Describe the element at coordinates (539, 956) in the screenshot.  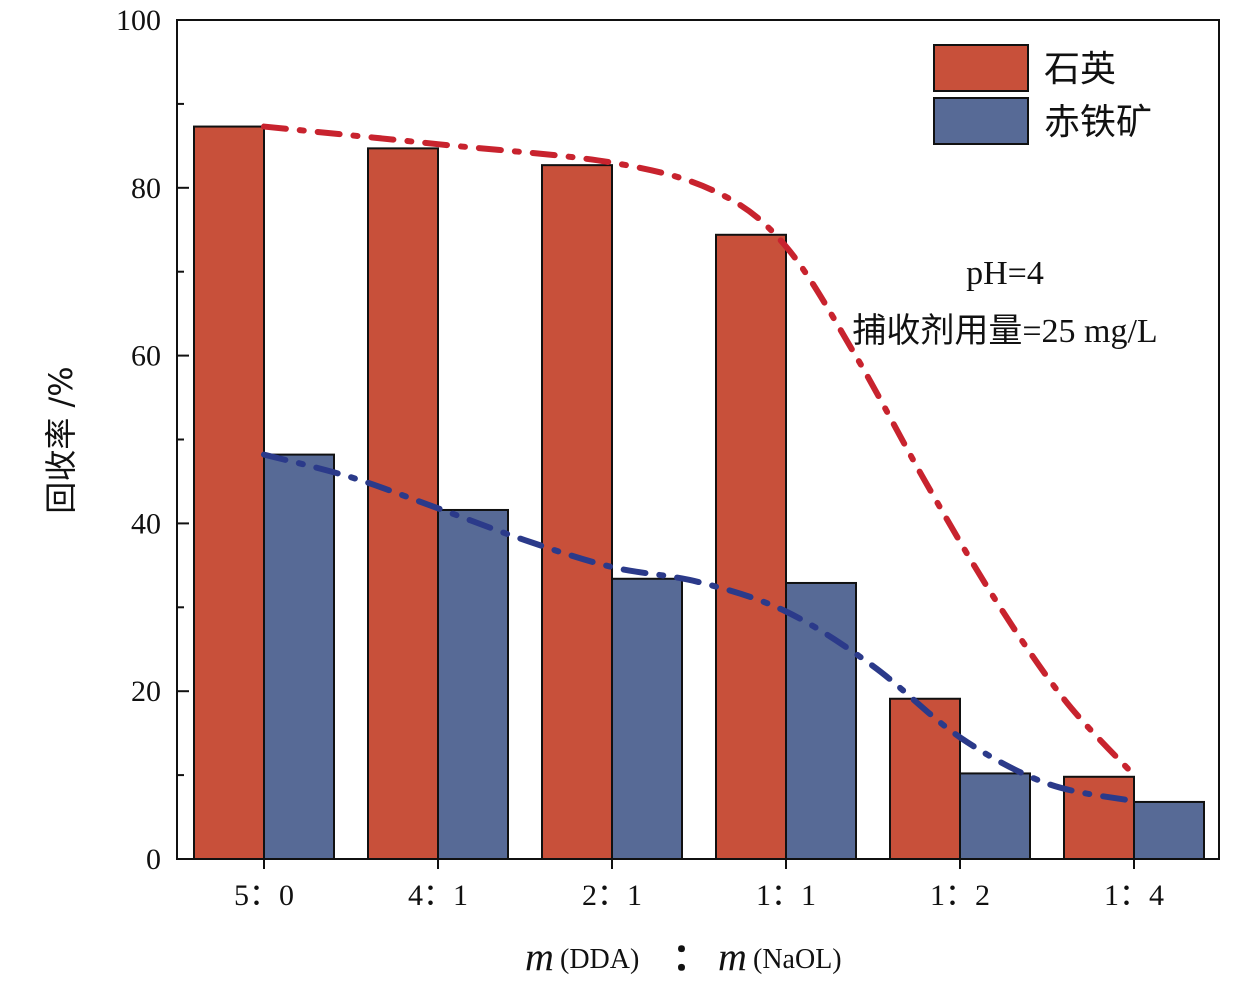
I see `x-axis-title-m1: m` at that location.